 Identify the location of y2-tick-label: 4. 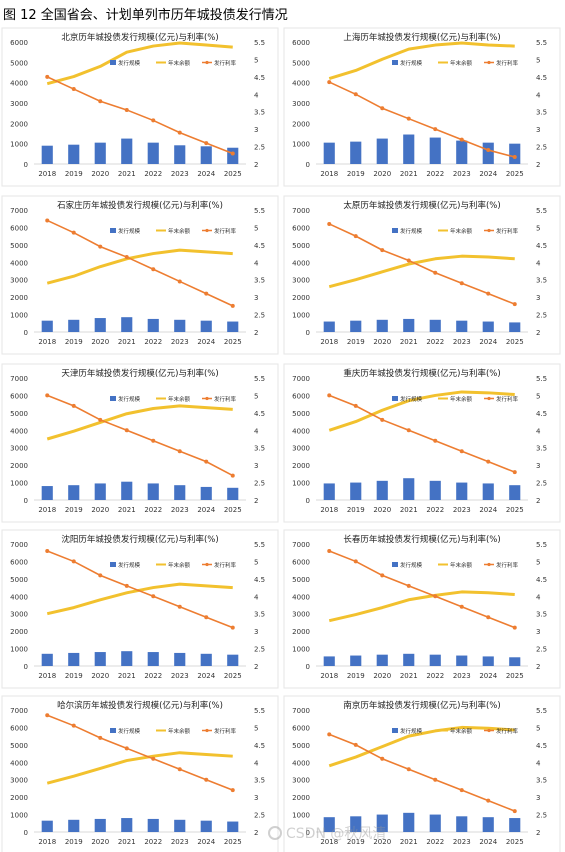
(256, 597).